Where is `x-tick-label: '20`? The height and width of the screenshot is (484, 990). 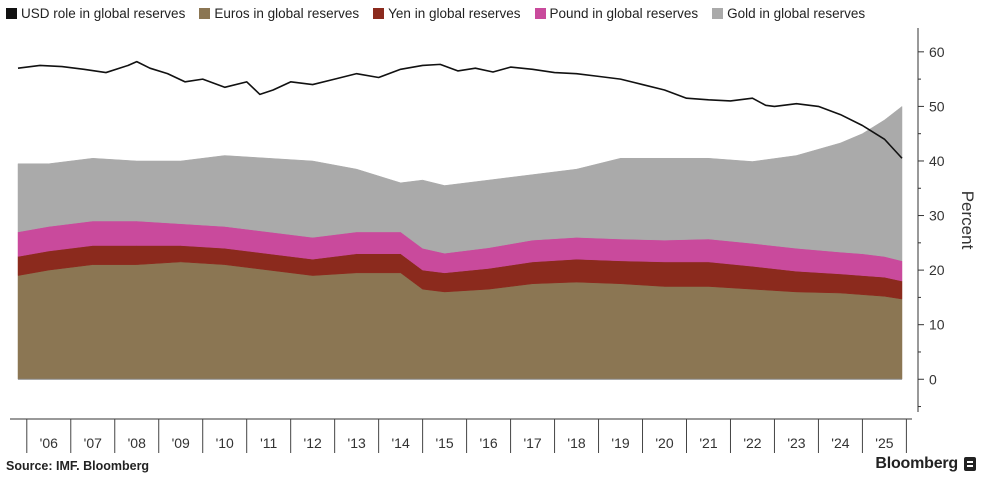 x-tick-label: '20 is located at coordinates (664, 443).